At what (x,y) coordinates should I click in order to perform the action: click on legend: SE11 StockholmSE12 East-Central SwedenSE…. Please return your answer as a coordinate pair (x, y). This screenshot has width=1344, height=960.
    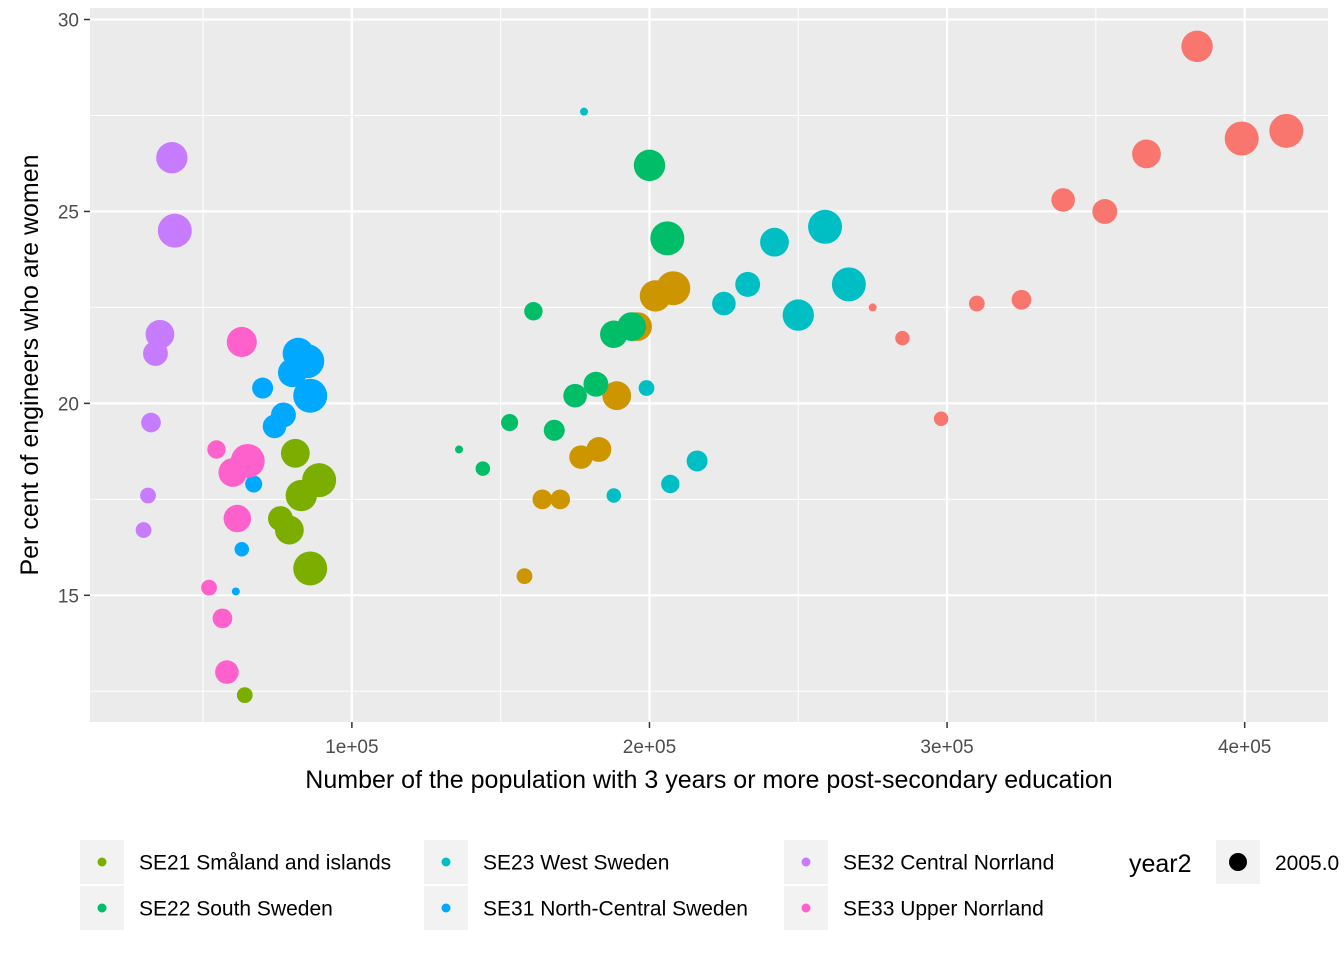
    Looking at the image, I should click on (709, 885).